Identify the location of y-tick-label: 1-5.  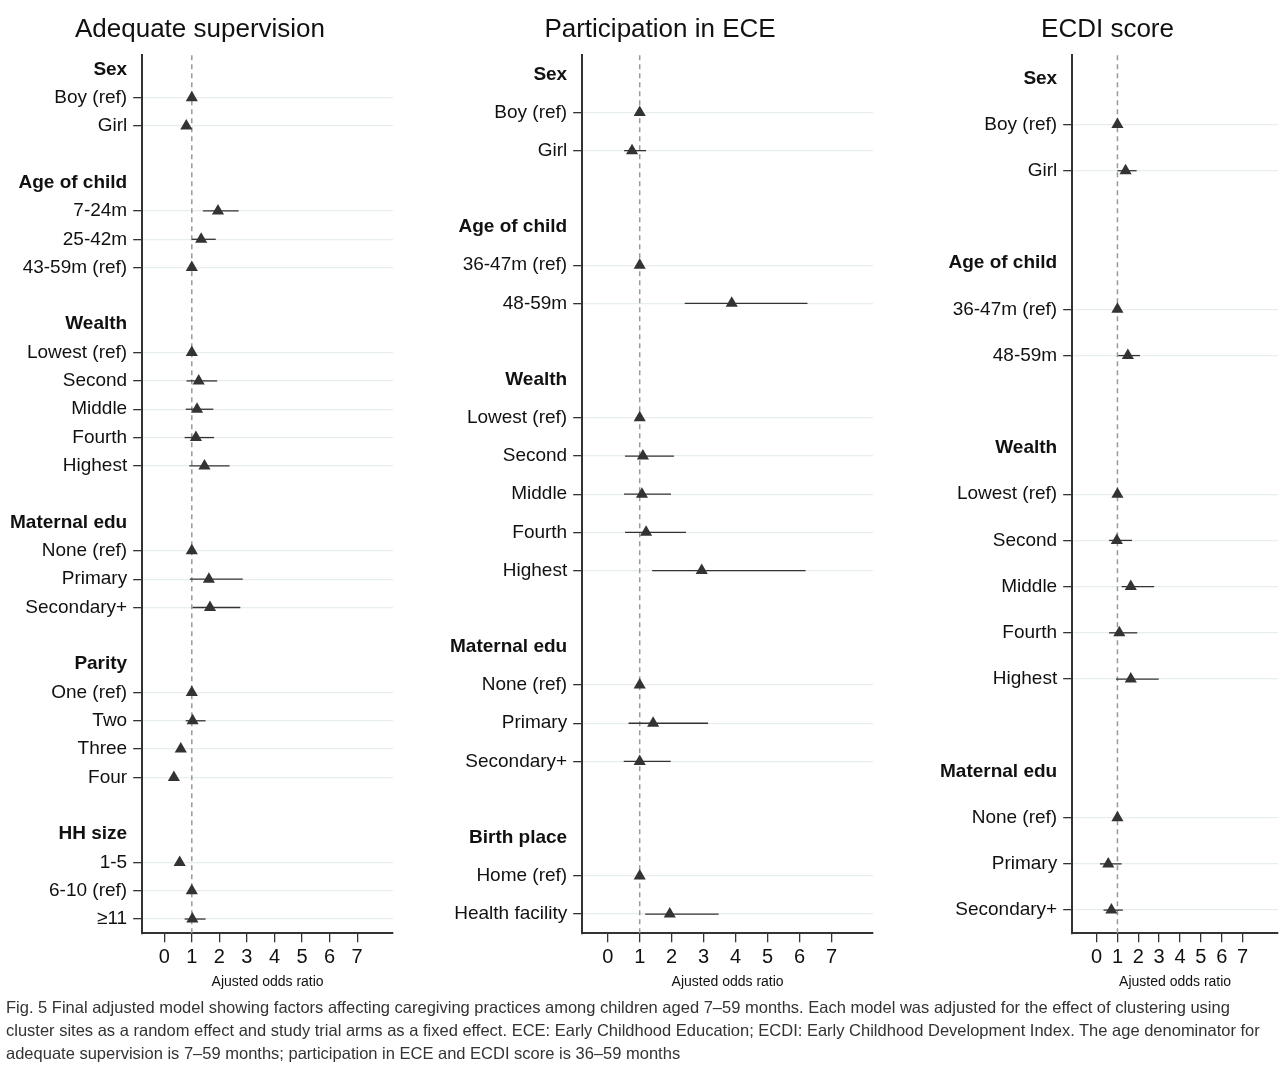
(113, 861).